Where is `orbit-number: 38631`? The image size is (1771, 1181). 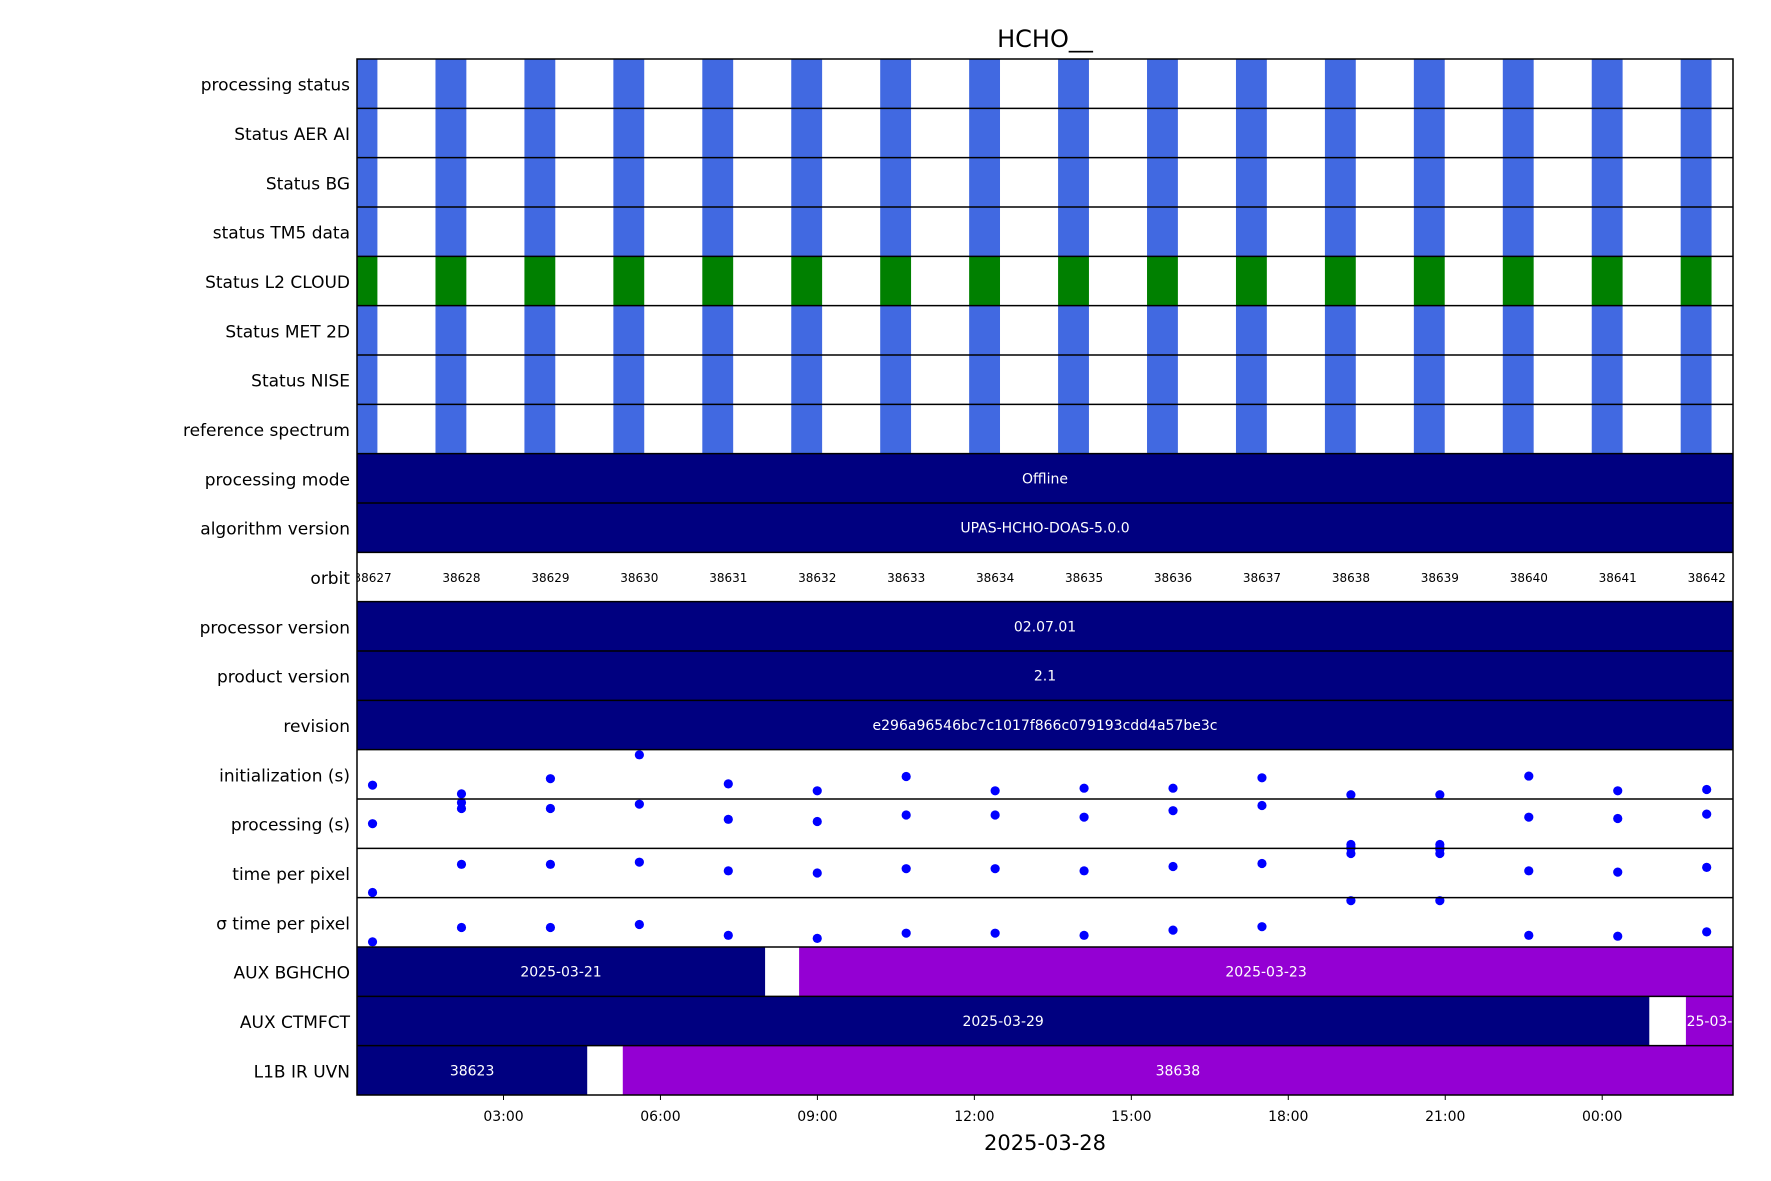 orbit-number: 38631 is located at coordinates (728, 578).